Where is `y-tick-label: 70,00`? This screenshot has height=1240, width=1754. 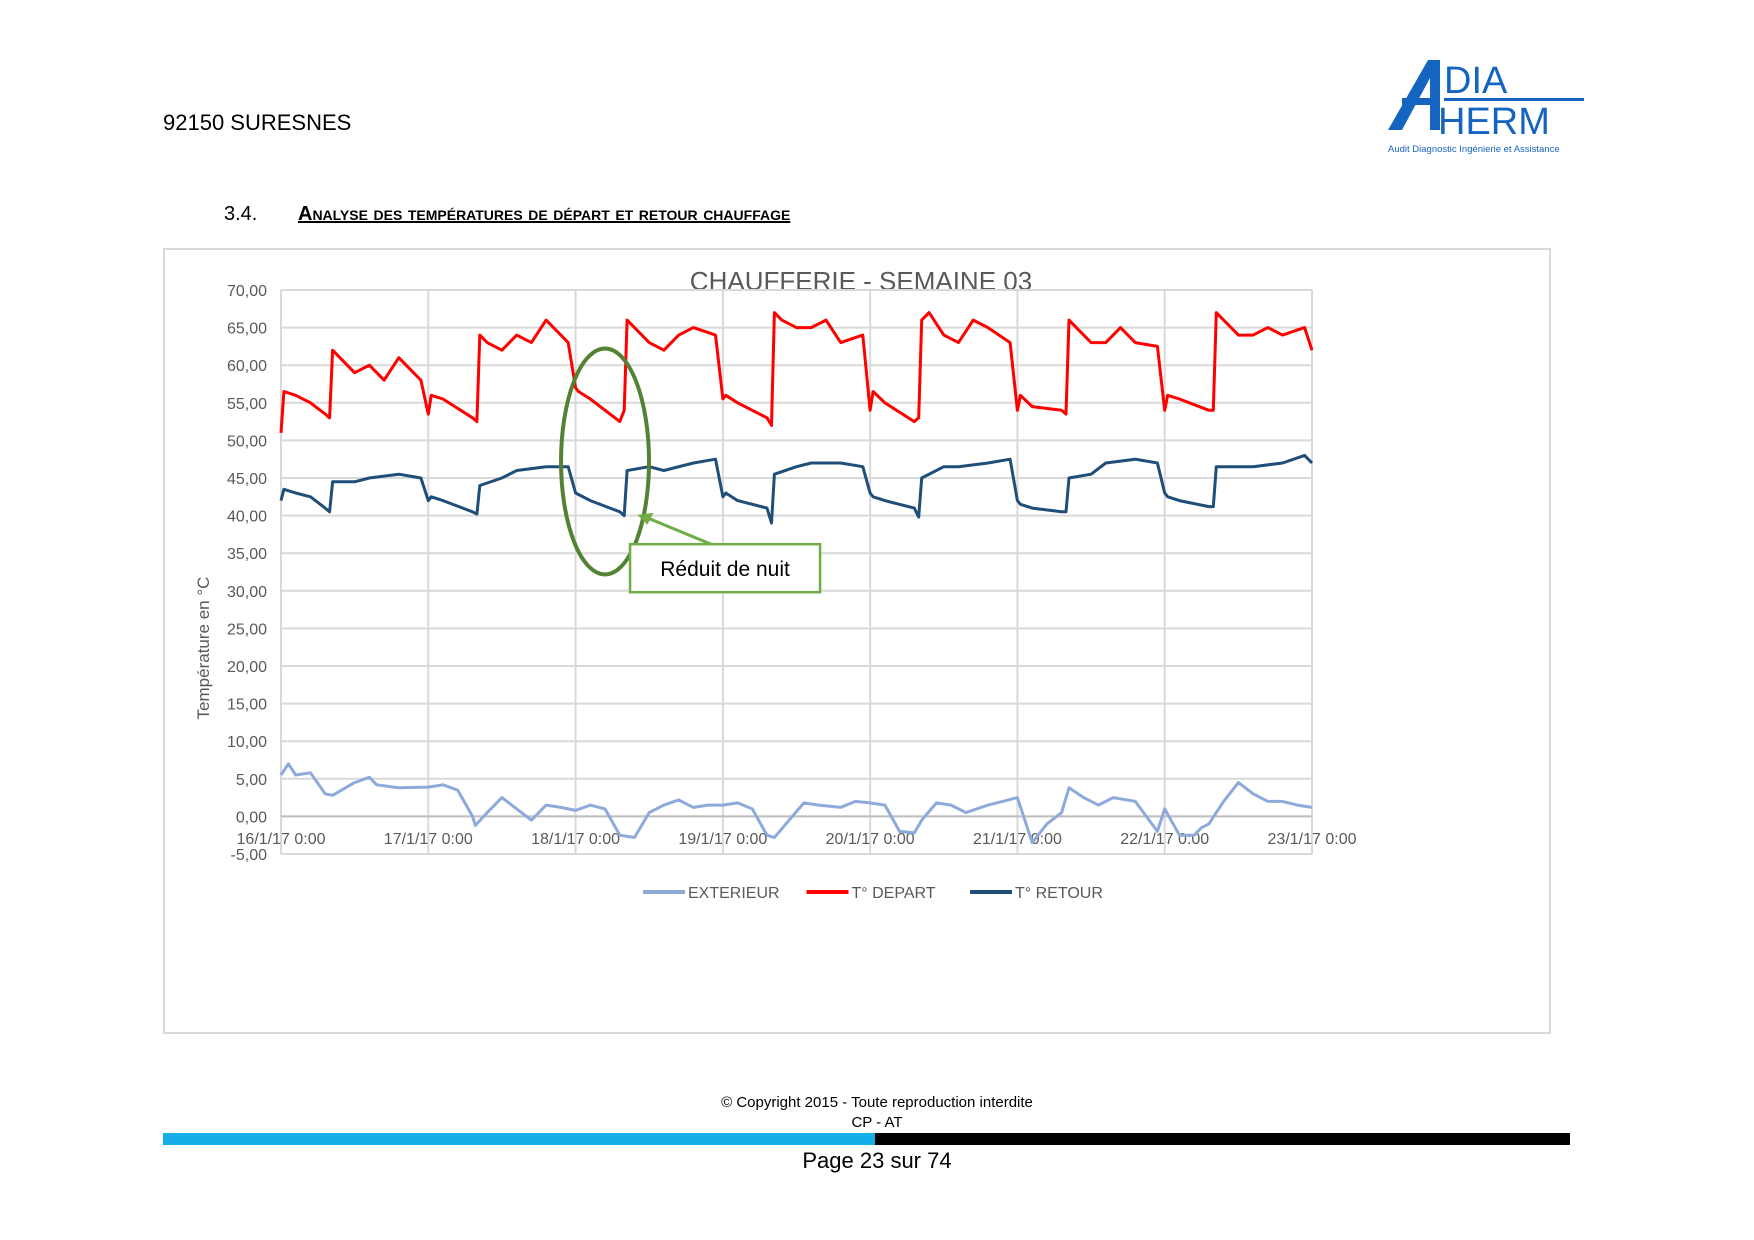
y-tick-label: 70,00 is located at coordinates (247, 291).